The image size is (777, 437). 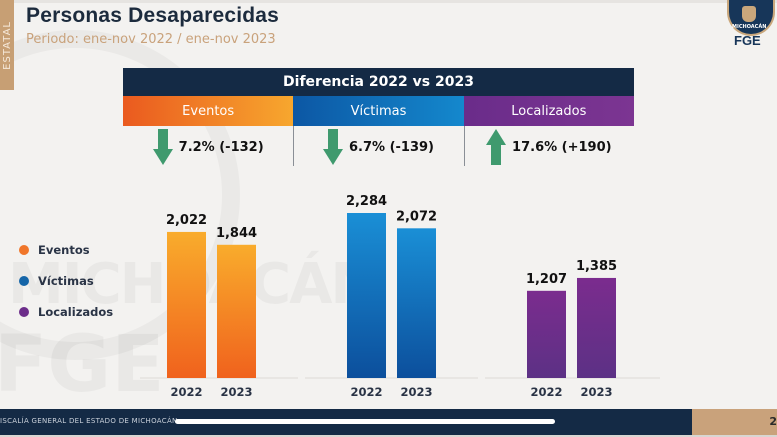 What do you see at coordinates (416, 303) in the screenshot?
I see `bar-victimas-2023` at bounding box center [416, 303].